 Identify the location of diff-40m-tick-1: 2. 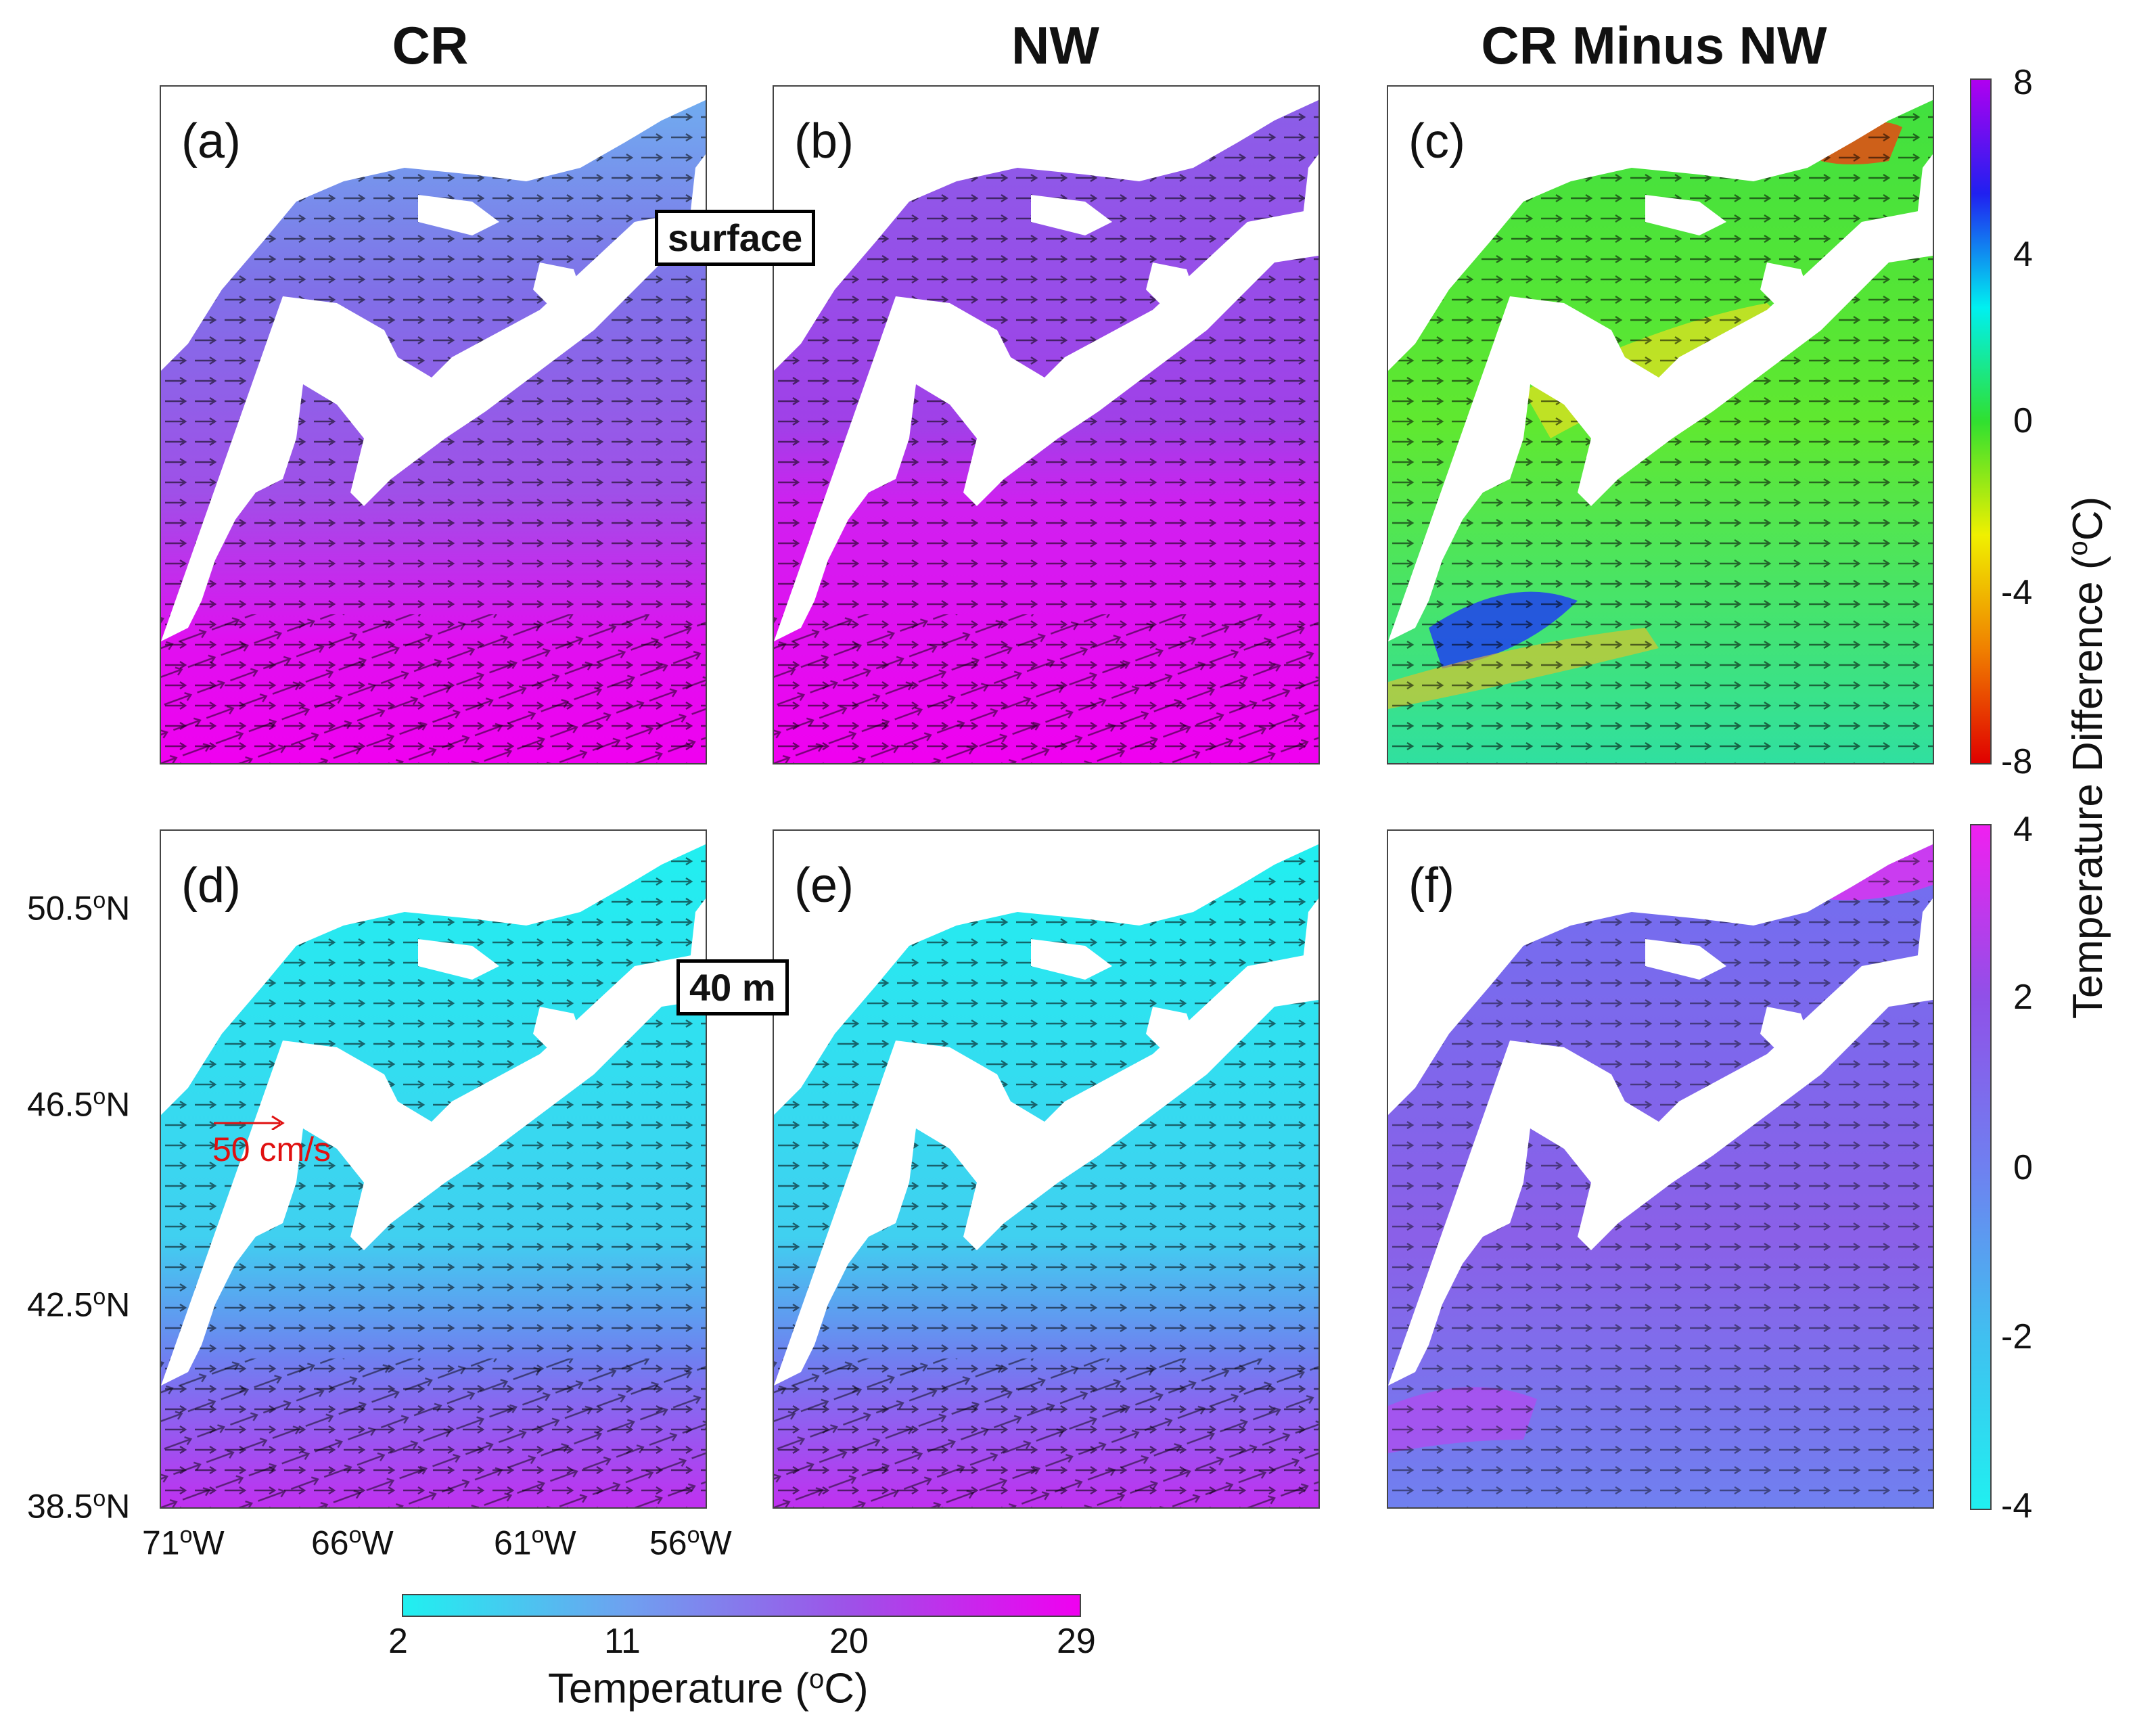
(2023, 997).